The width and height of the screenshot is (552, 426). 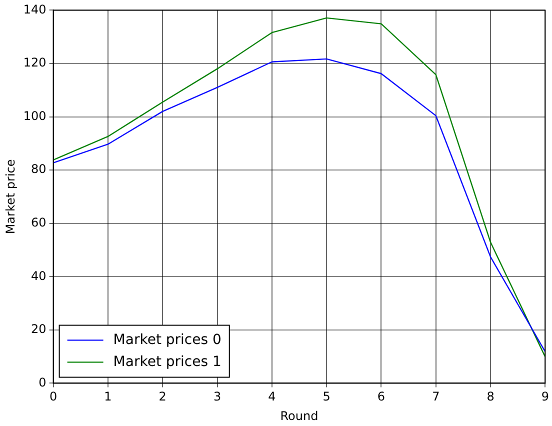 I want to click on x-tick-label: 4, so click(x=272, y=397).